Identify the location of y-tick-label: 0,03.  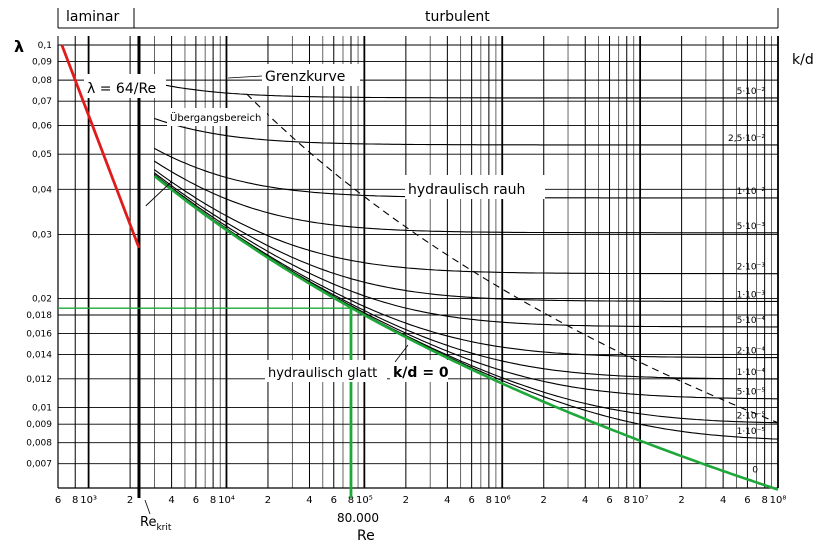
(42, 236).